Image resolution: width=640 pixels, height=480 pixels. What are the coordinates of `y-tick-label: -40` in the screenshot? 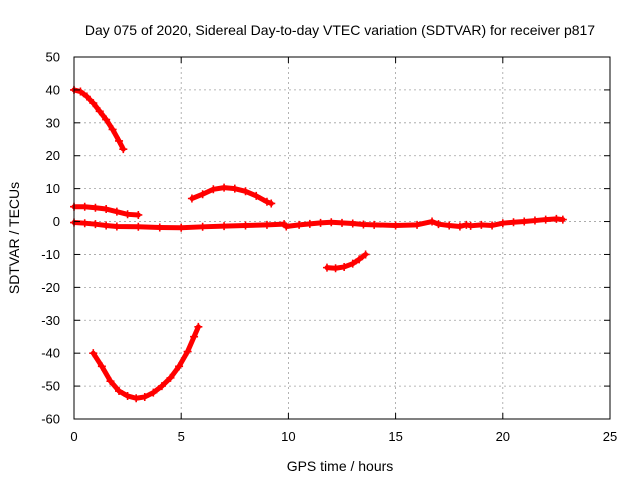 It's located at (50, 353).